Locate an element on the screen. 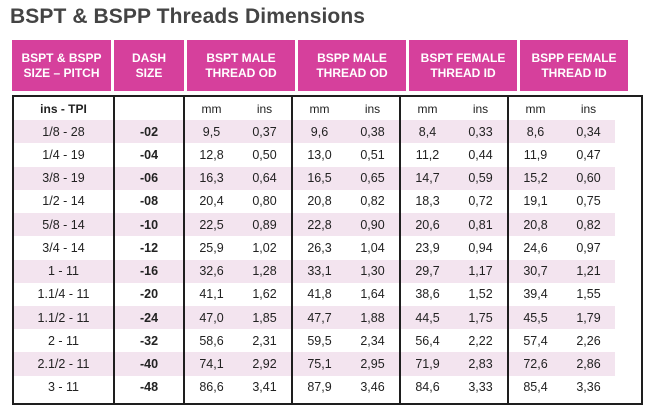  table-row: 30,7 1,21 is located at coordinates (562, 271).